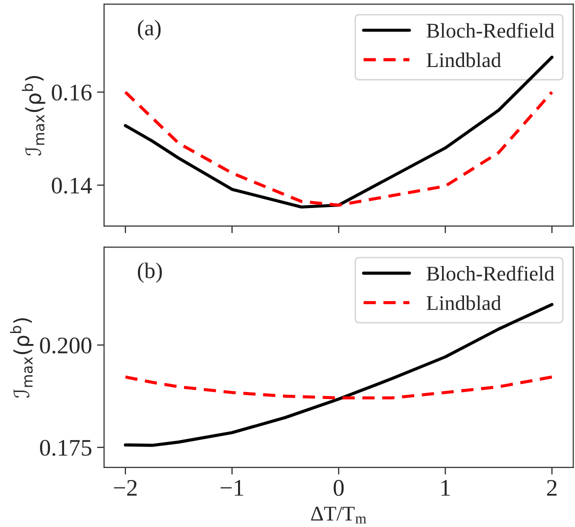 Image resolution: width=575 pixels, height=527 pixels. What do you see at coordinates (66, 346) in the screenshot?
I see `y-tick-label: 0.200` at bounding box center [66, 346].